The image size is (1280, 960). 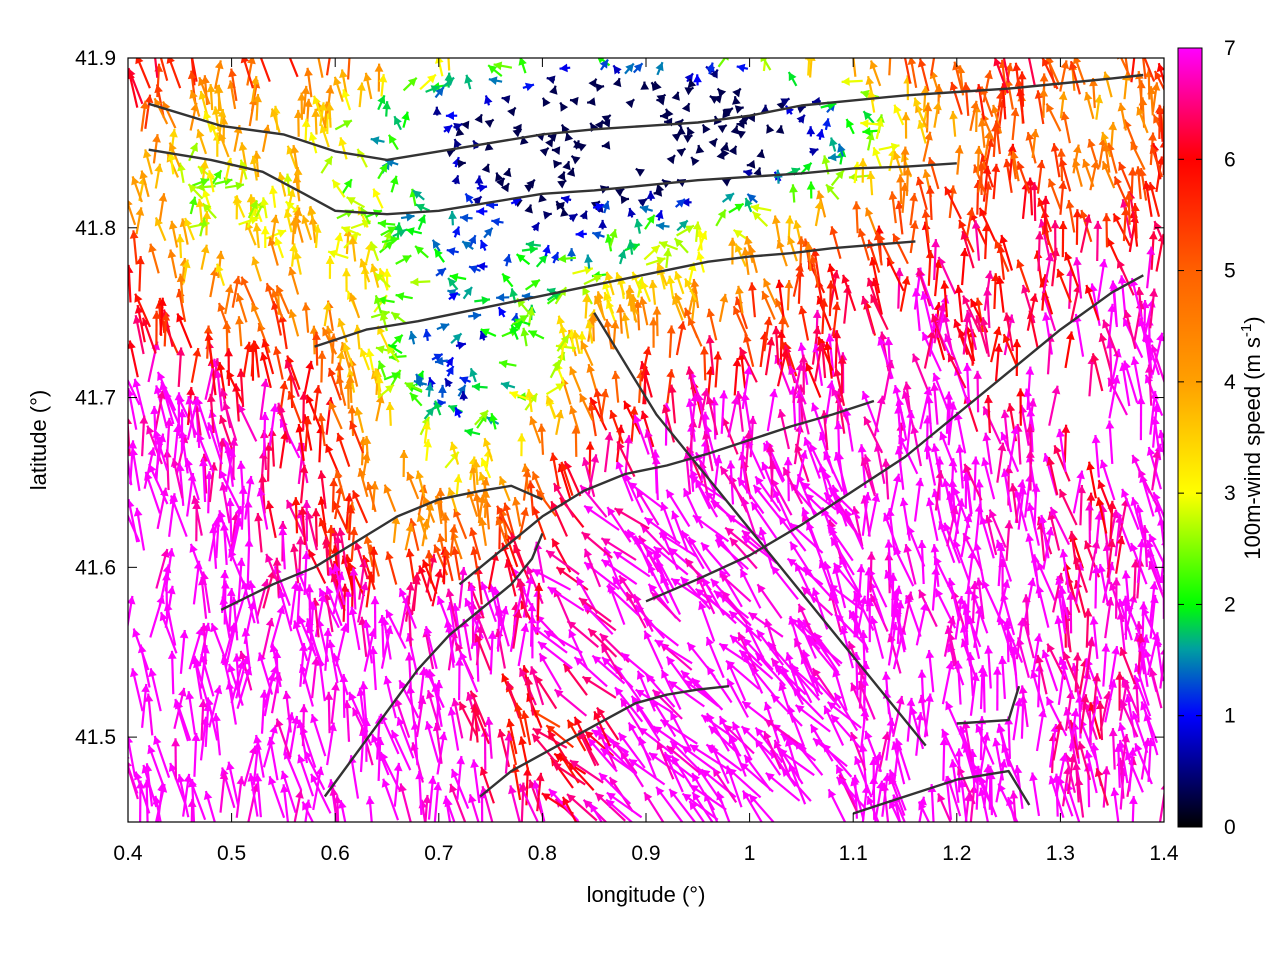 I want to click on wind-vector-shaft, so click(x=890, y=67).